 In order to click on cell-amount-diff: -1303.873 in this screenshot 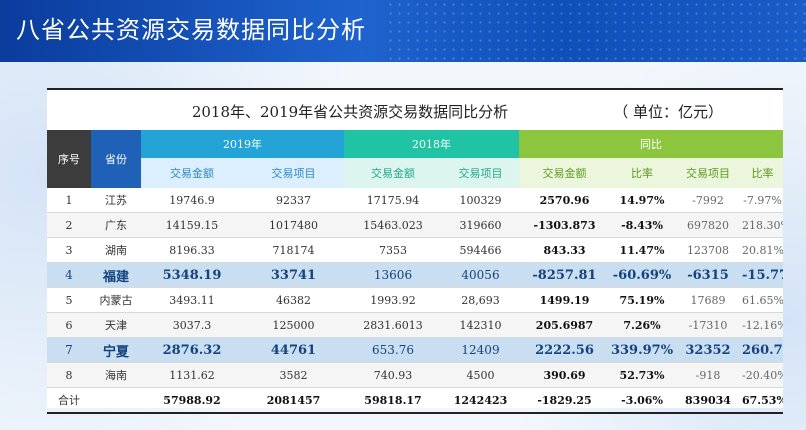, I will do `click(564, 225)`.